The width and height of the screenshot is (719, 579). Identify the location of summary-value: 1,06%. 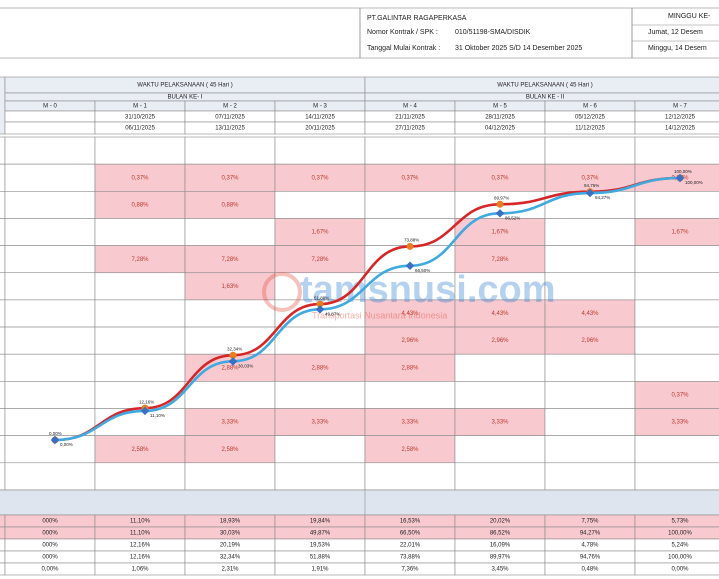
(140, 570).